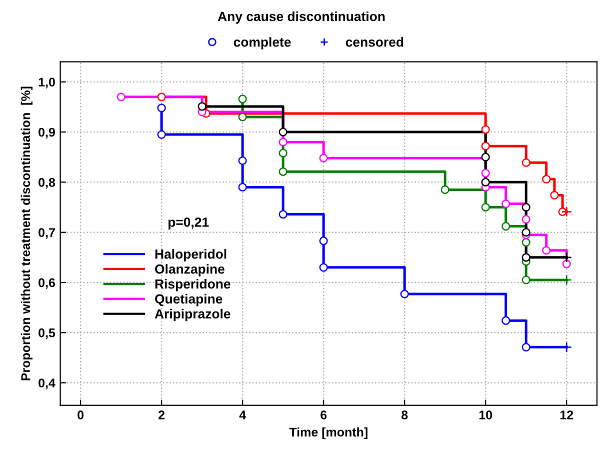  Describe the element at coordinates (192, 315) in the screenshot. I see `legend-label: Aripiprazole` at that location.